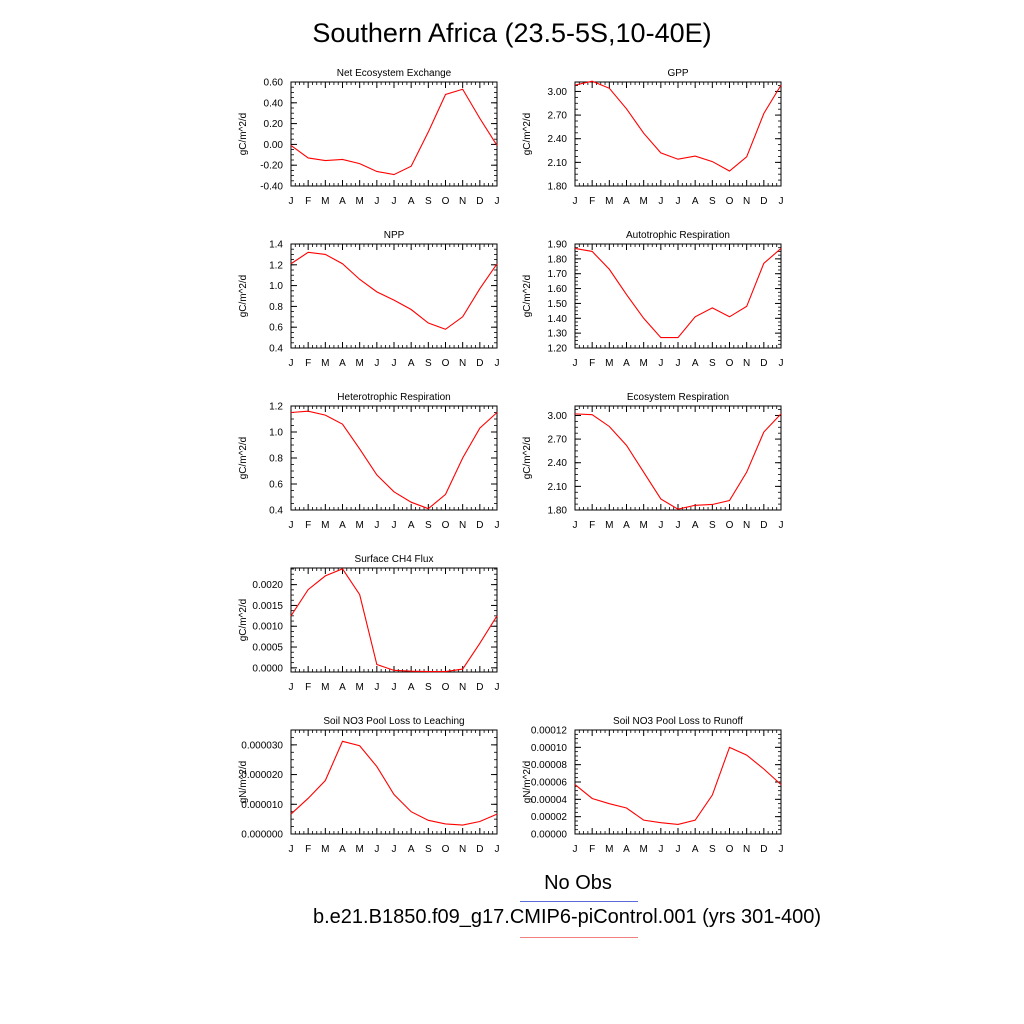 The width and height of the screenshot is (1024, 1024). I want to click on y-tick-label: 0.00002, so click(549, 817).